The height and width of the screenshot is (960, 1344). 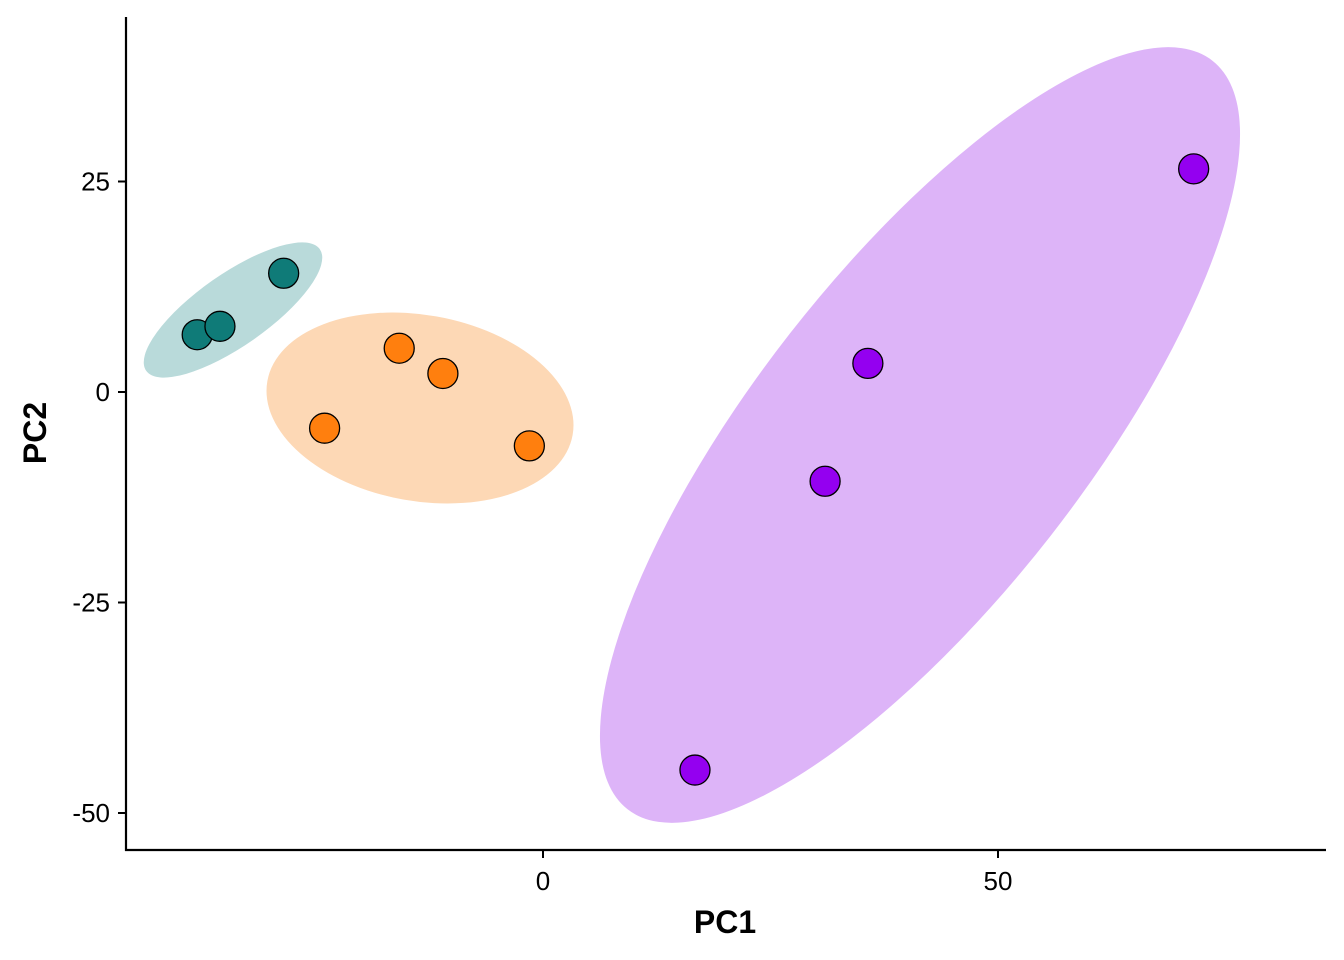 I want to click on x-tick-label: 0, so click(x=543, y=881).